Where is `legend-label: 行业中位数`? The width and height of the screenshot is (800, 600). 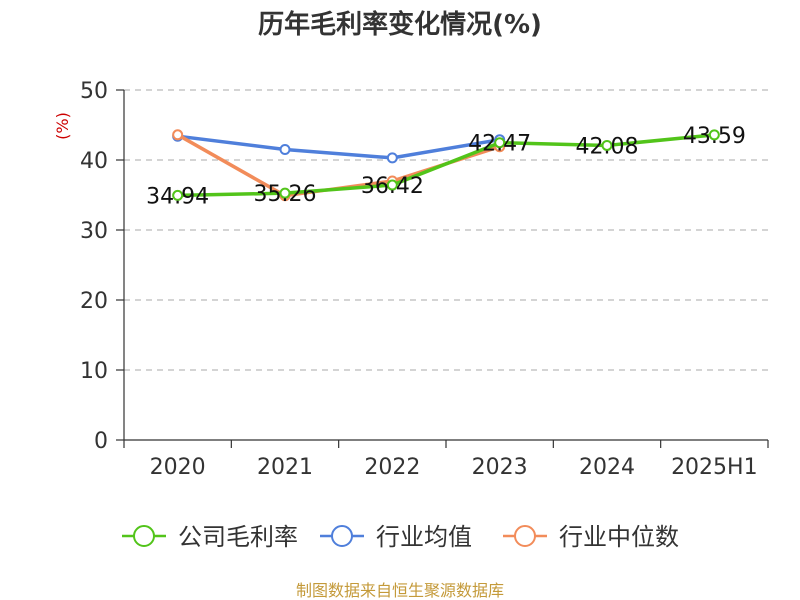 legend-label: 行业中位数 is located at coordinates (619, 537).